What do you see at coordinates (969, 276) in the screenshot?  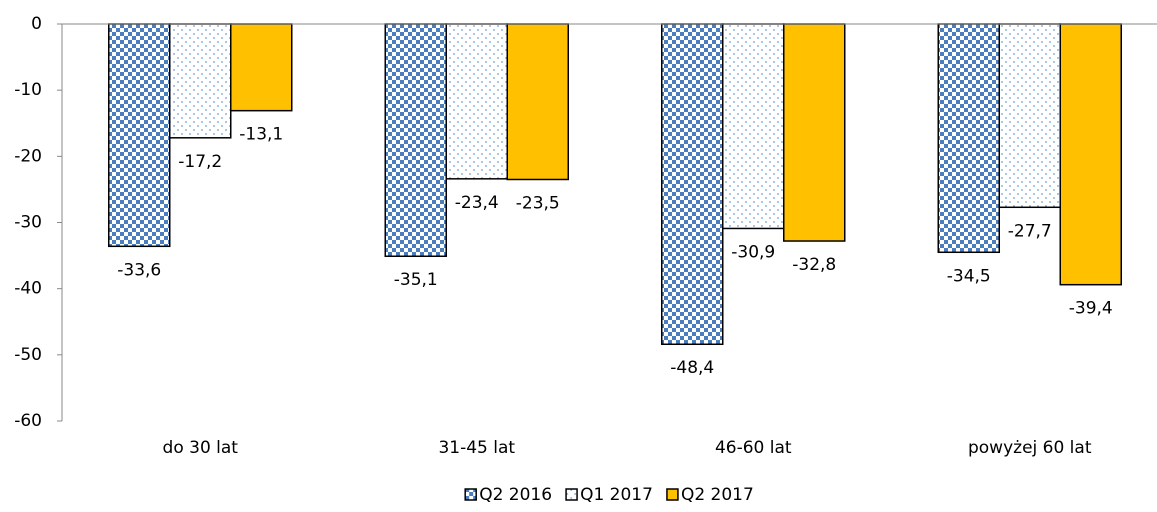 I see `value-label: -34,5` at bounding box center [969, 276].